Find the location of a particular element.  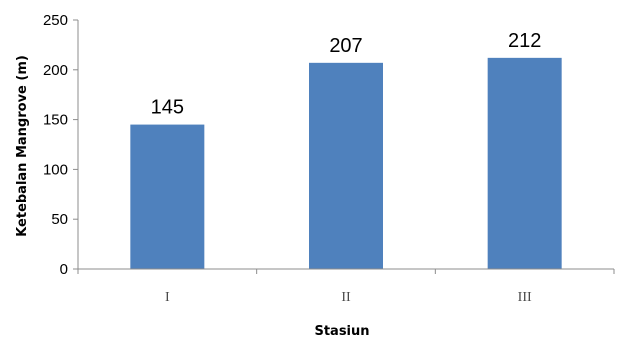

x-tick-label: II is located at coordinates (346, 297).